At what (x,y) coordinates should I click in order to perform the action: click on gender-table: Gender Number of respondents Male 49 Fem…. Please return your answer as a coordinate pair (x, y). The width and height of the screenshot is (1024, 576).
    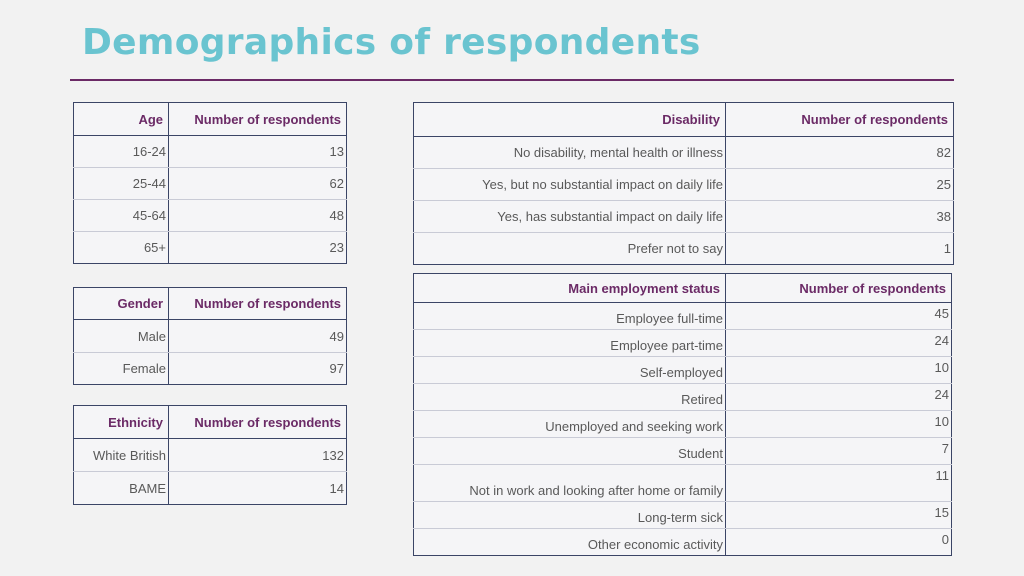
    Looking at the image, I should click on (210, 336).